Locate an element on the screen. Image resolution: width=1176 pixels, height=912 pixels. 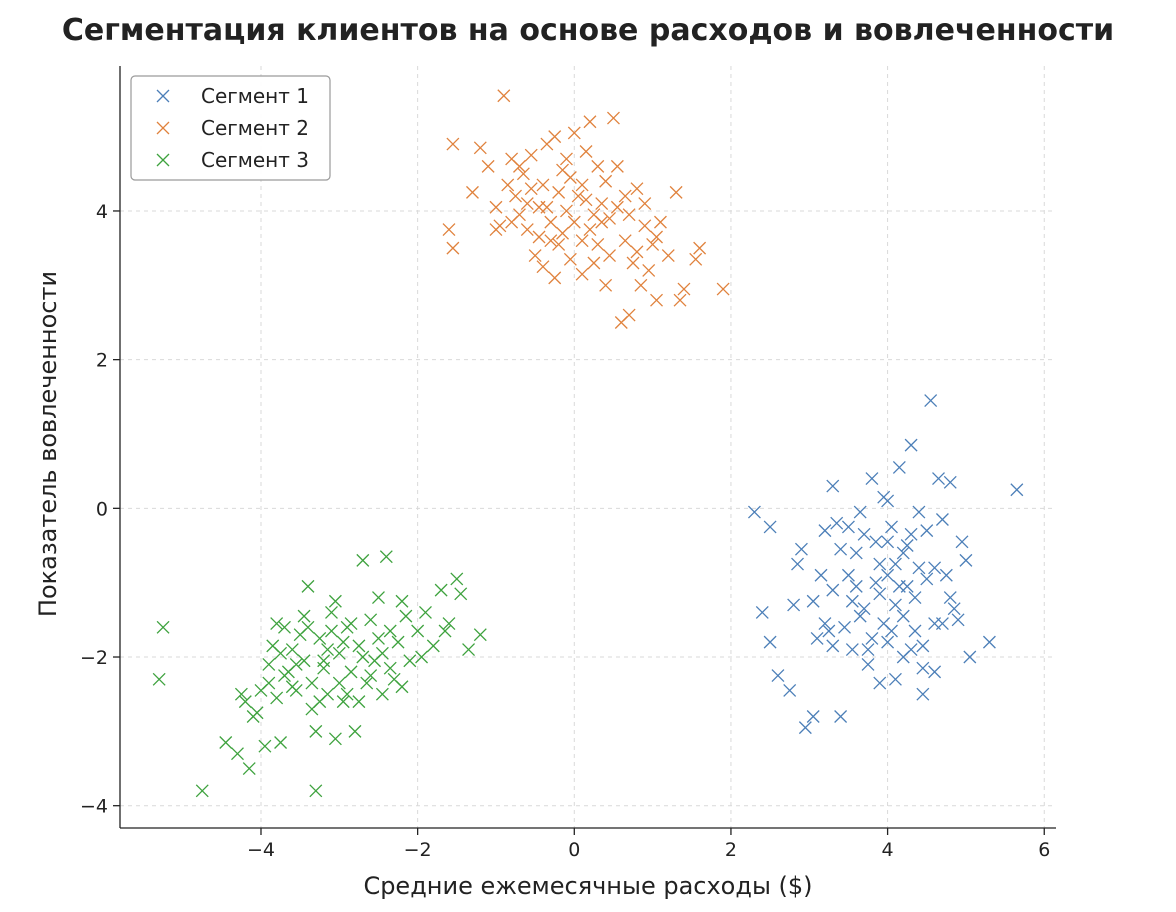
legend-marker is located at coordinates (163, 96).